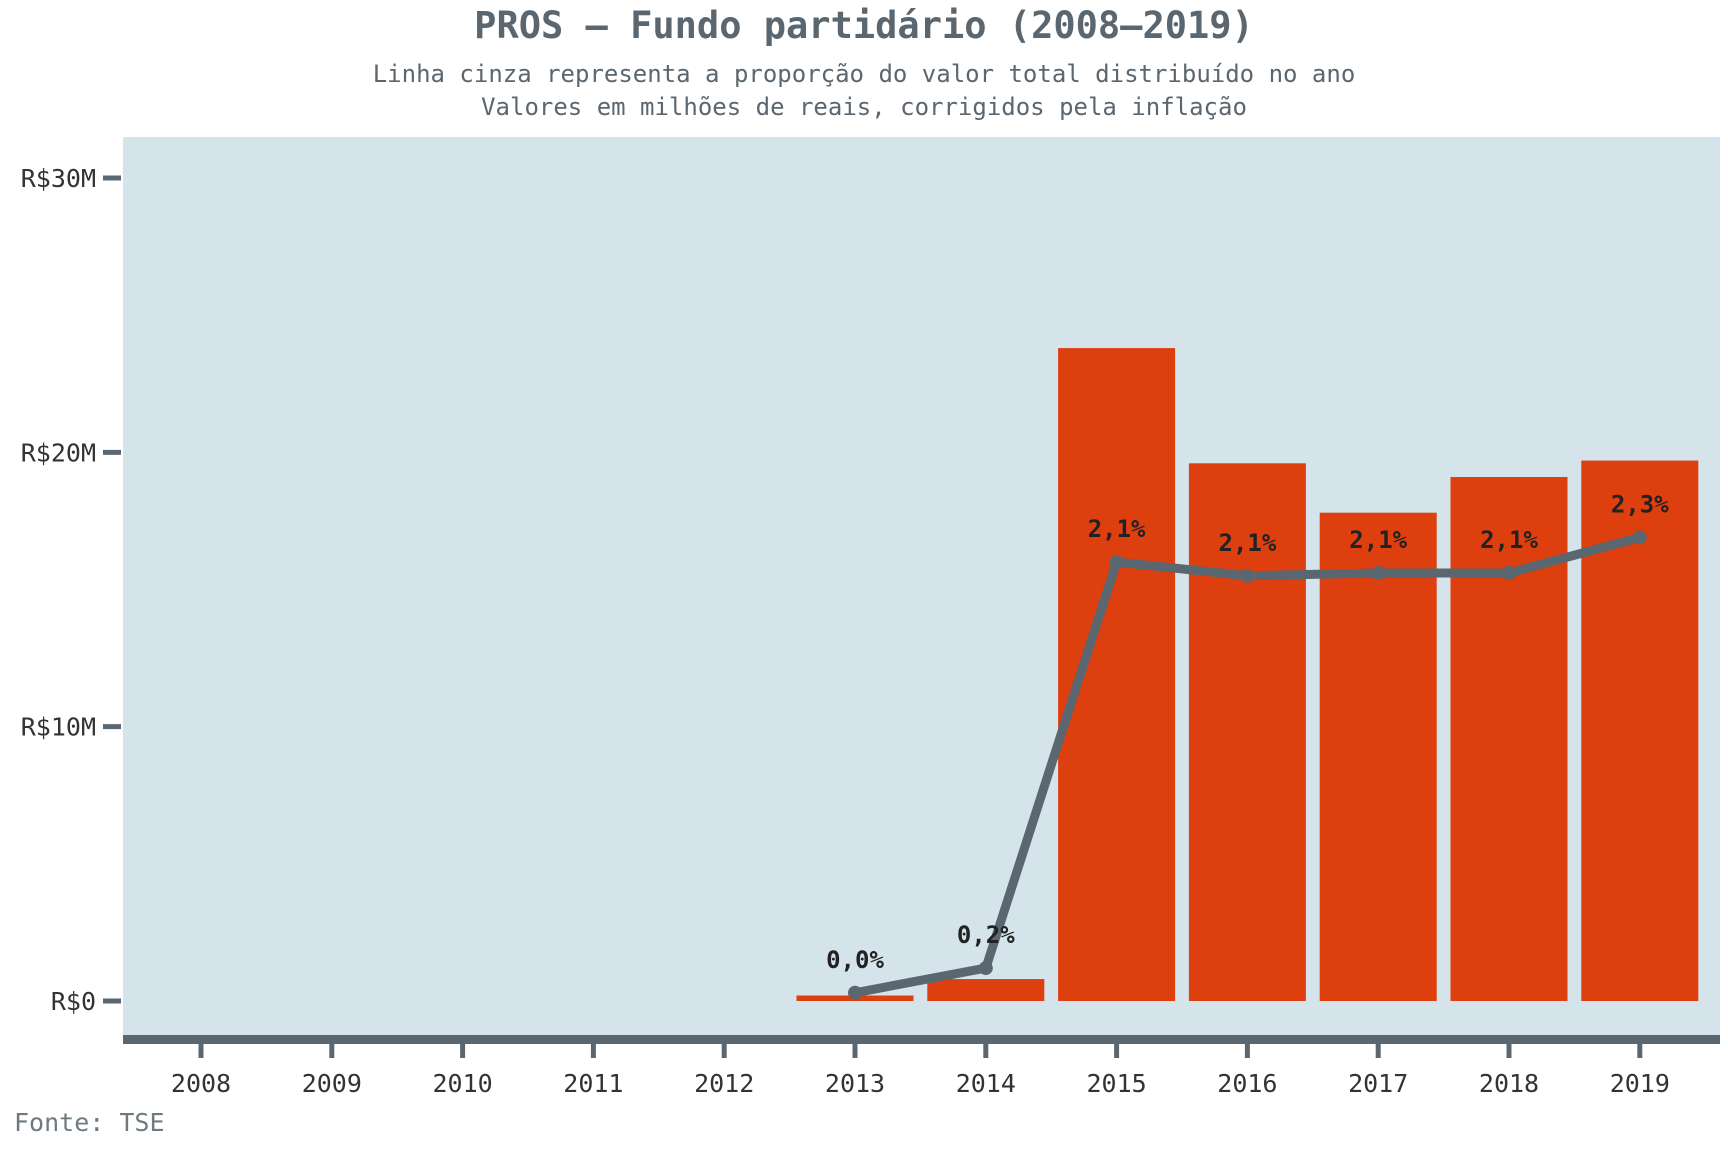  I want to click on proportion-label-2019: 2,3%, so click(1640, 504).